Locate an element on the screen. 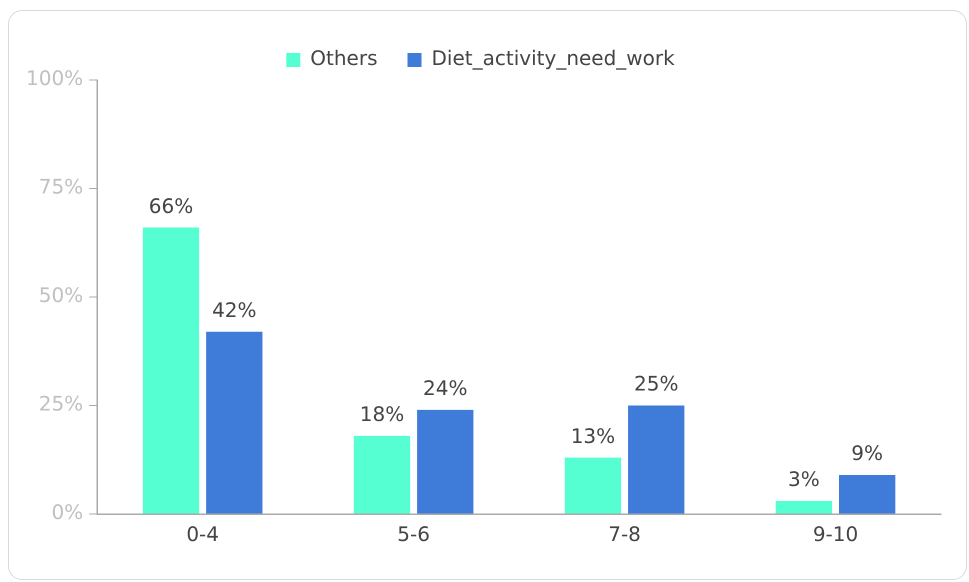 Image resolution: width=969 pixels, height=582 pixels. y-tick-label: 50% is located at coordinates (61, 295).